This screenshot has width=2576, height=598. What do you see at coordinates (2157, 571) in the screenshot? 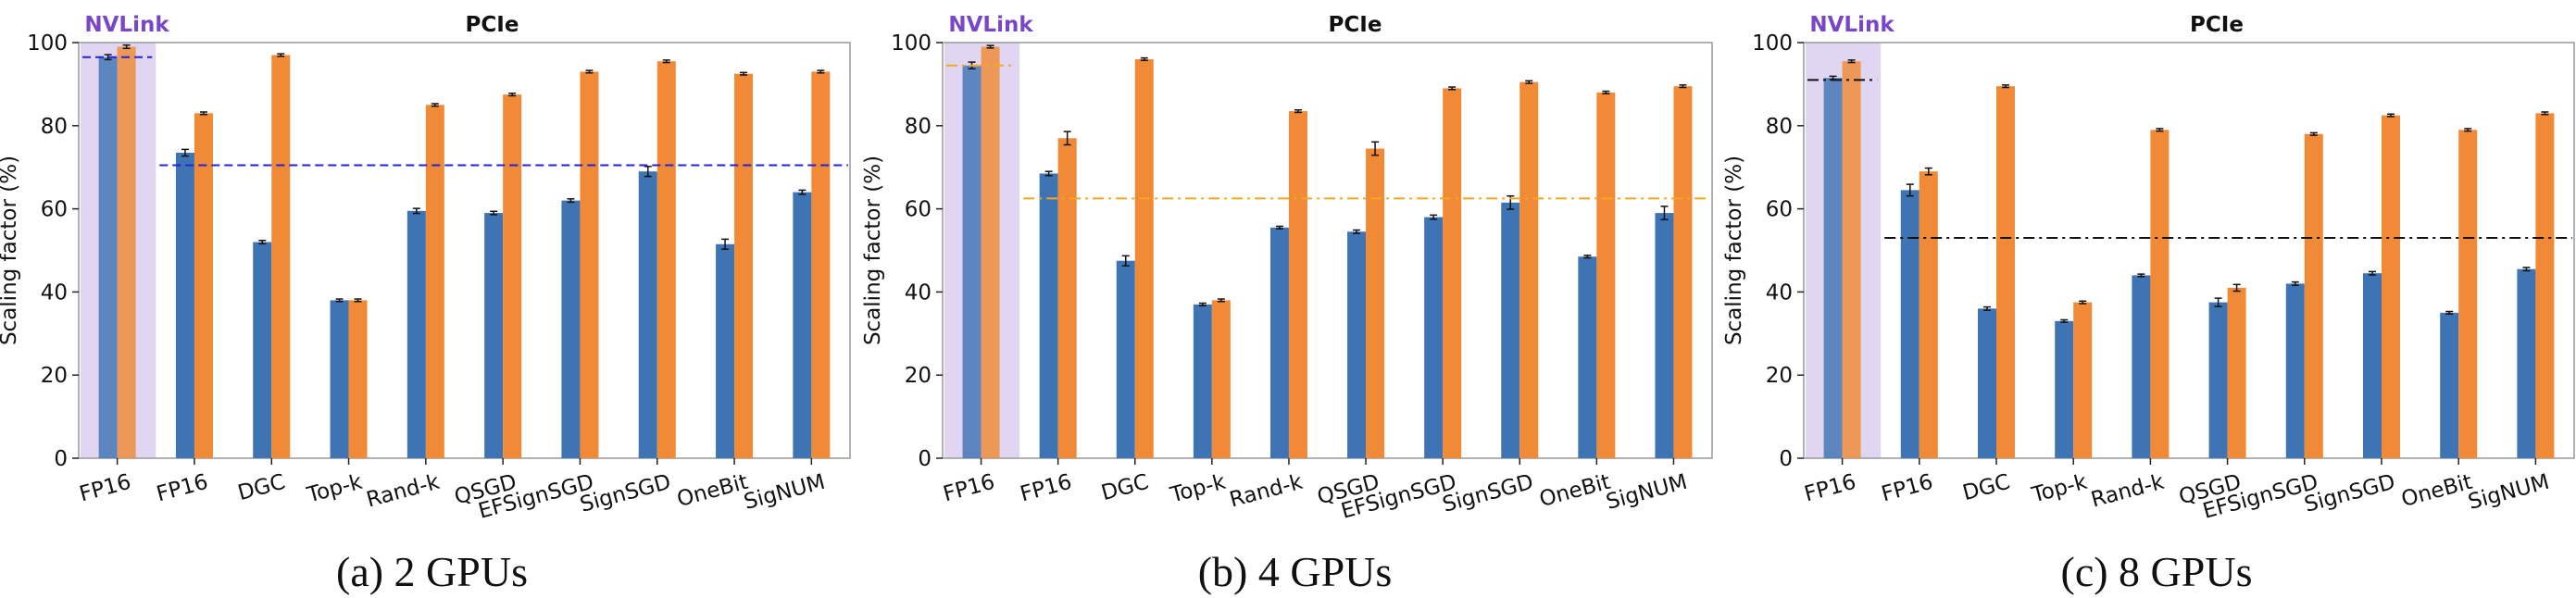
I see `subfigure-caption: (c) 8 GPUs` at bounding box center [2157, 571].